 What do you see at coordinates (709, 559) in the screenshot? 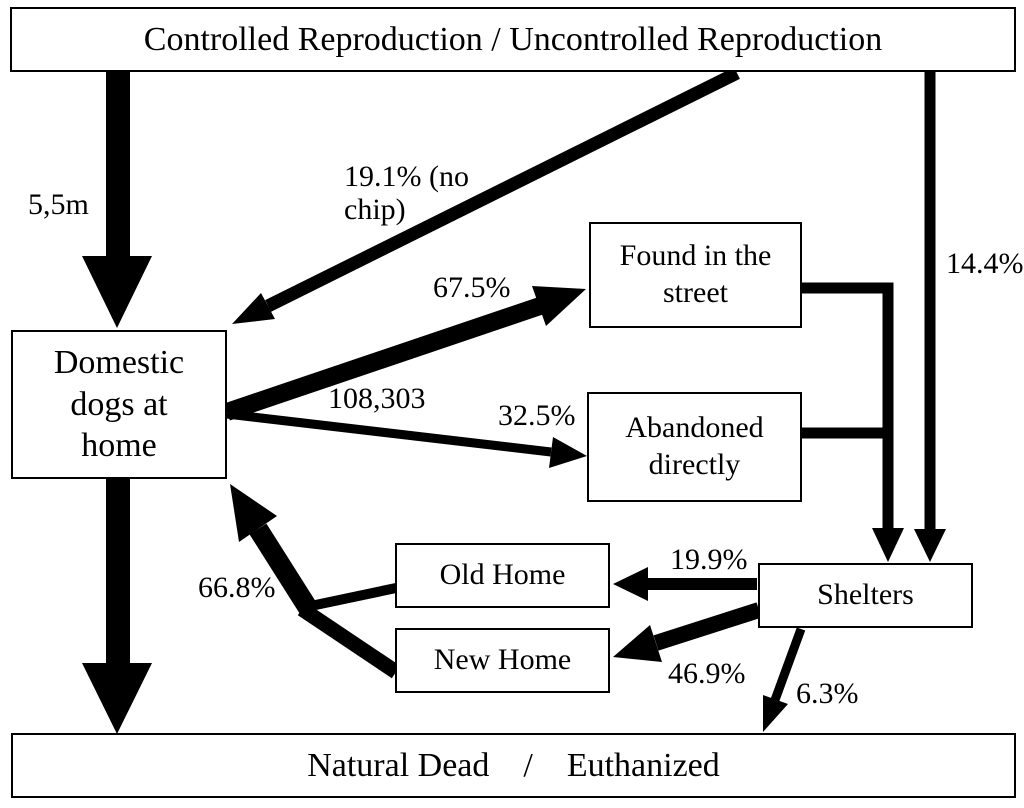
I see `edge-label-19-9-pct: 19.9%` at bounding box center [709, 559].